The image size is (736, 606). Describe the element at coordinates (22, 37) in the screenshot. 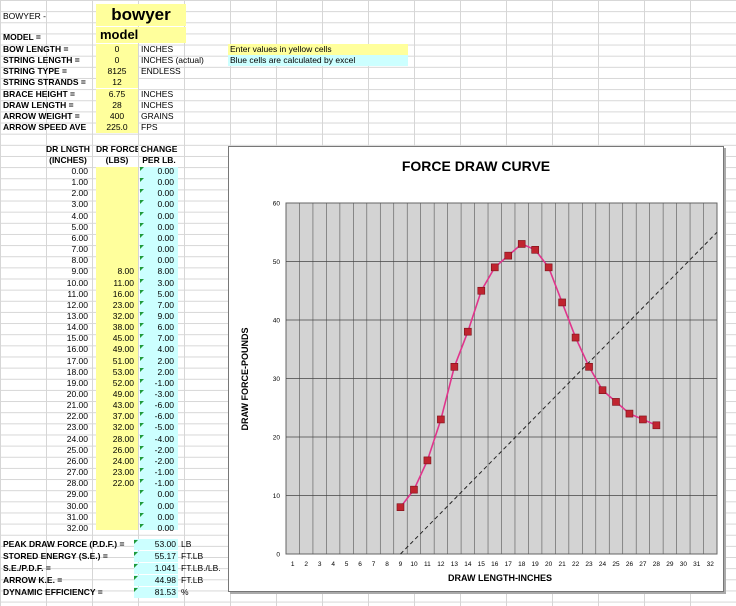

I see `model-label: MODEL =` at that location.